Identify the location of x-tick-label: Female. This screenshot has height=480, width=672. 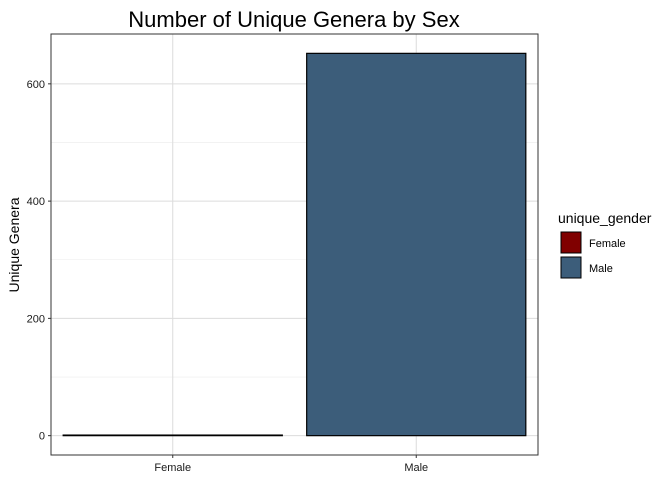
(172, 468).